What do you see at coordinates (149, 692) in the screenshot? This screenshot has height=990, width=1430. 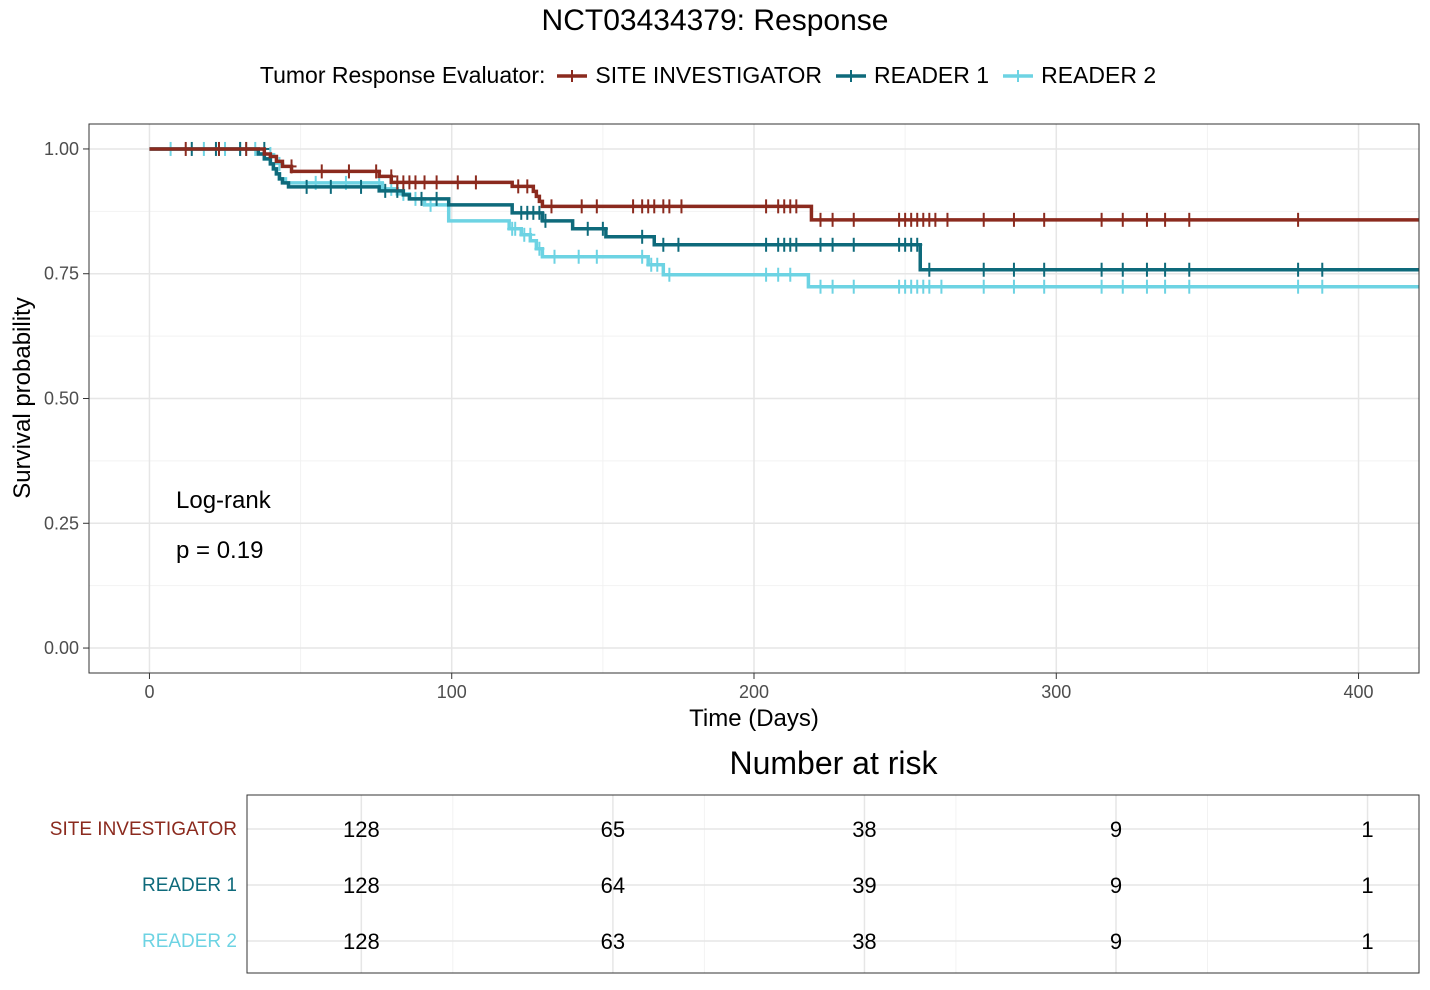 I see `x-tick-label: 0` at bounding box center [149, 692].